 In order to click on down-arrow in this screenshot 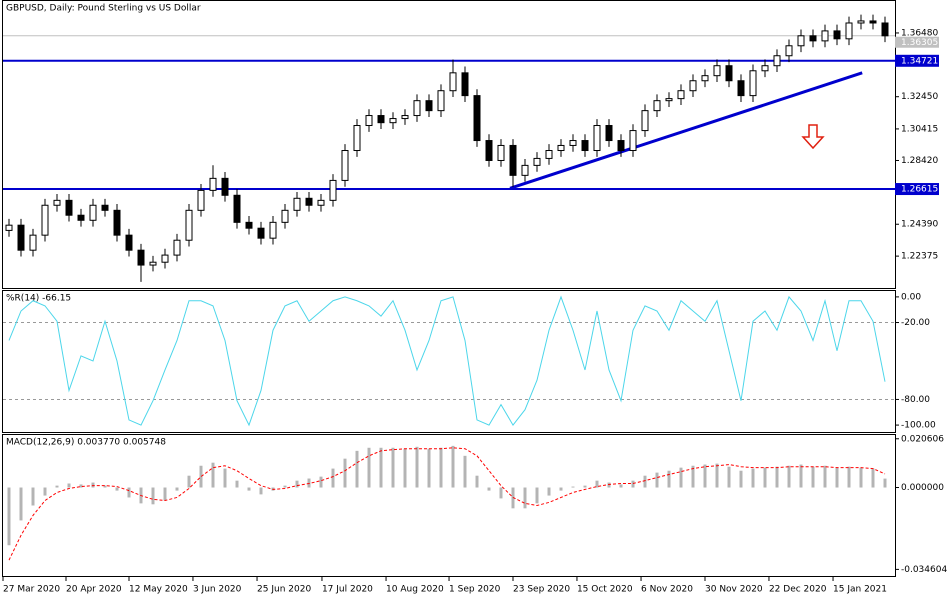, I will do `click(813, 137)`.